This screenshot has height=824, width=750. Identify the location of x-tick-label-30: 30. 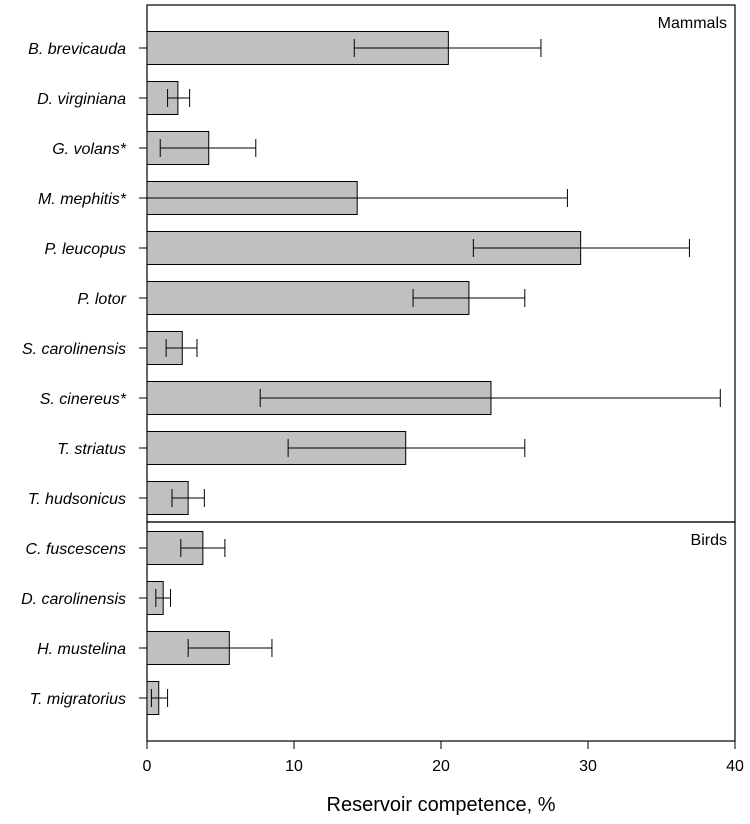
(588, 766).